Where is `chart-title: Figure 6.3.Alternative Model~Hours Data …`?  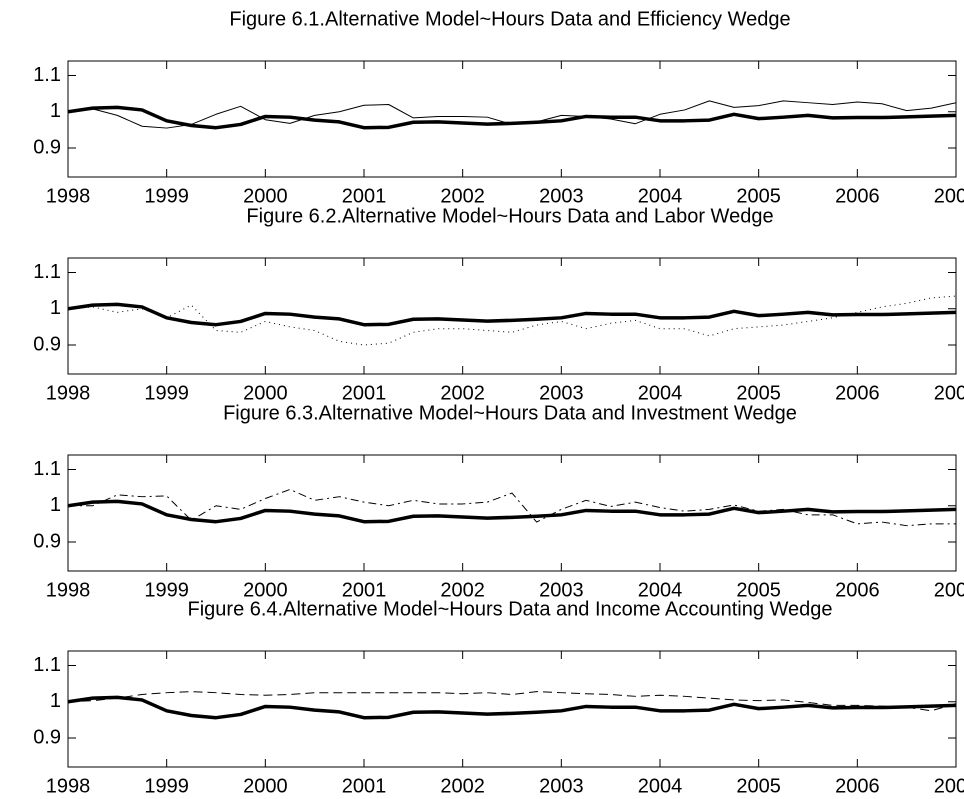 chart-title: Figure 6.3.Alternative Model~Hours Data … is located at coordinates (510, 413).